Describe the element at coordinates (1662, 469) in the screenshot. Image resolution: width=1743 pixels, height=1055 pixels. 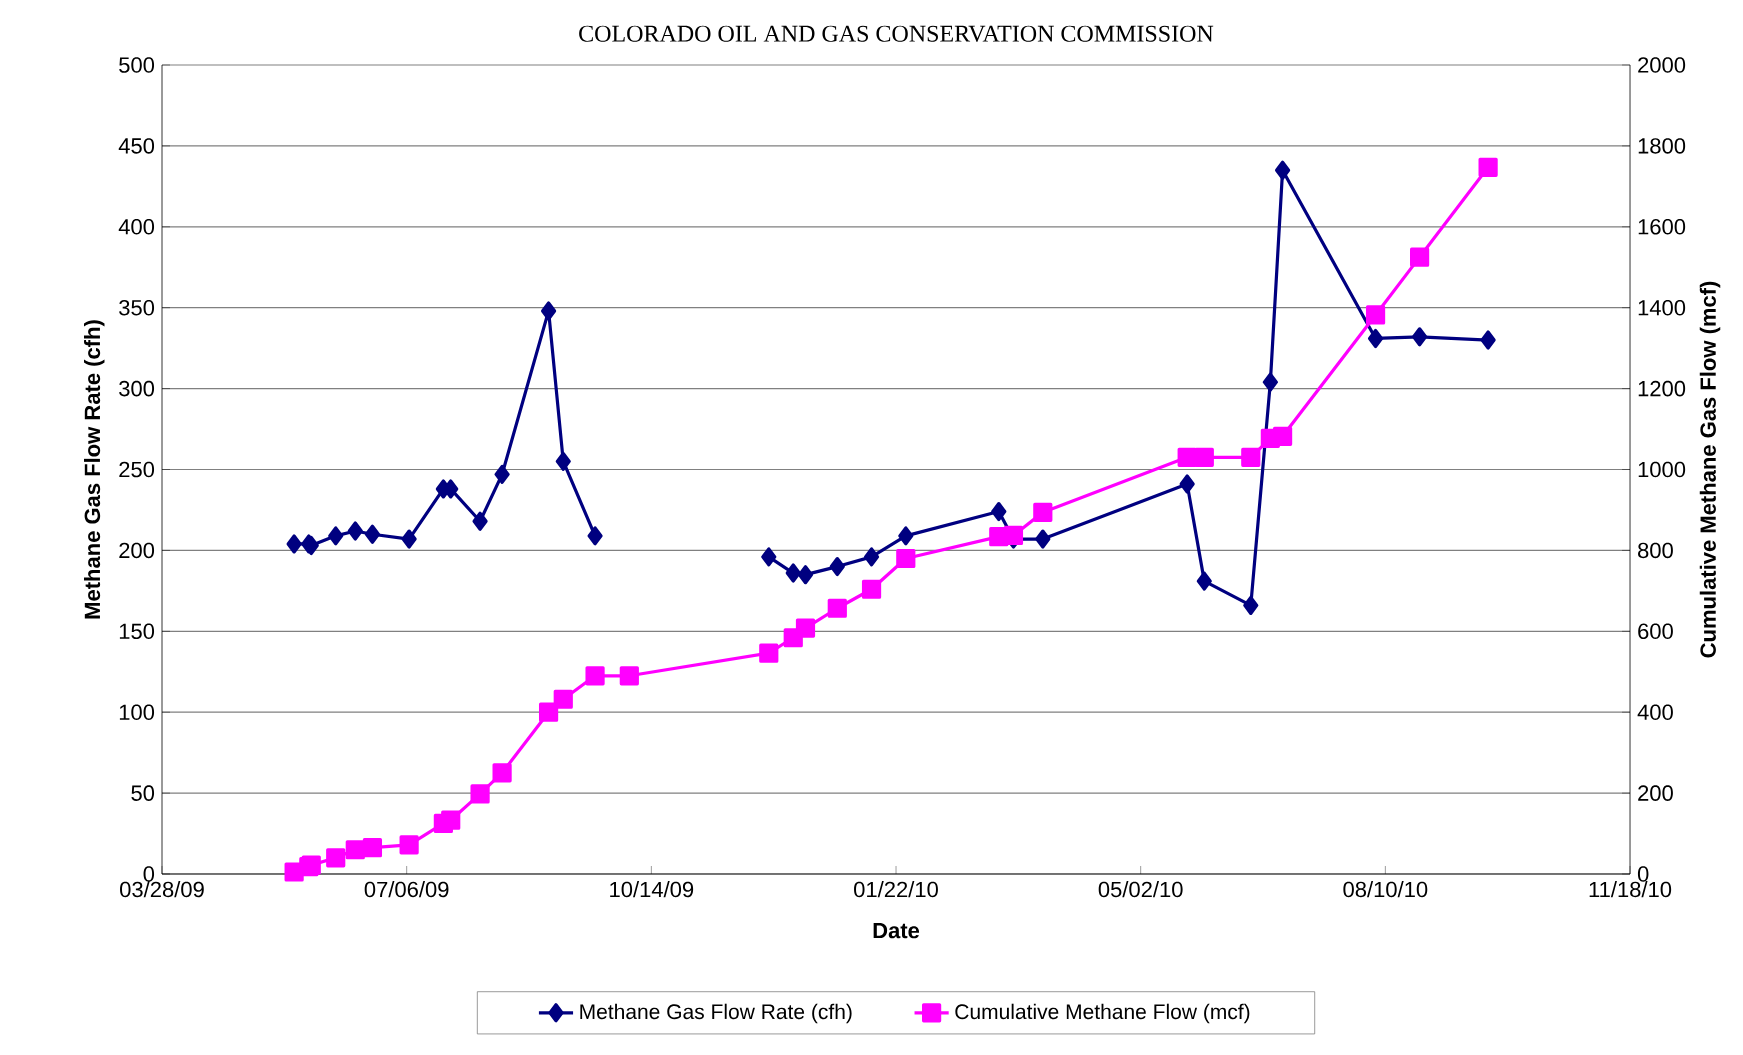
I see `y2-tick-label: 1000` at that location.